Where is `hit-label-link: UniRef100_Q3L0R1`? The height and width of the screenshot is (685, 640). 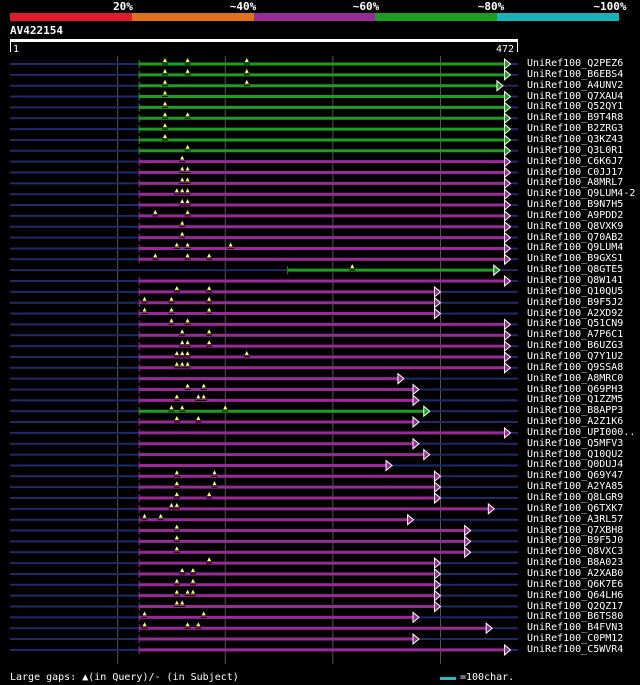
hit-label-link: UniRef100_Q3L0R1 is located at coordinates (575, 150).